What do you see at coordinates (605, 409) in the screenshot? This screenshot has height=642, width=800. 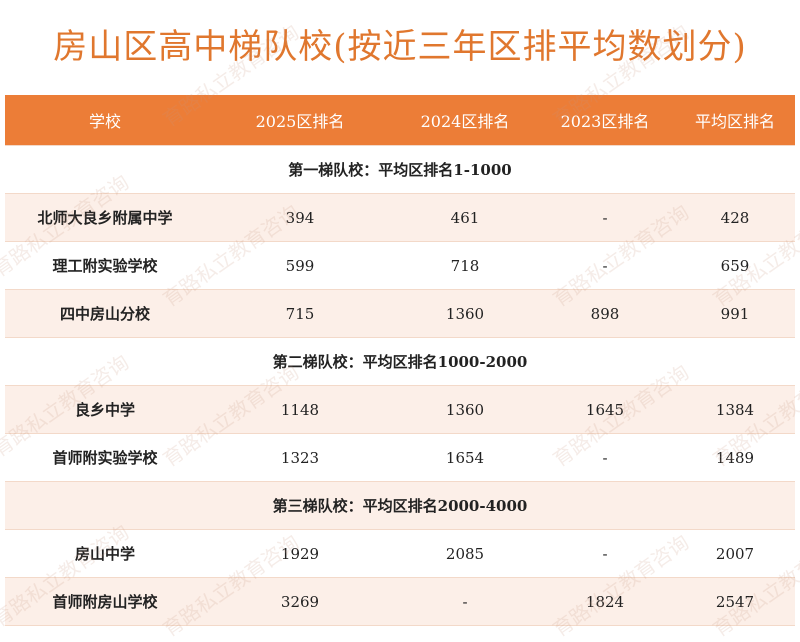 I see `rank-cell: 1645` at bounding box center [605, 409].